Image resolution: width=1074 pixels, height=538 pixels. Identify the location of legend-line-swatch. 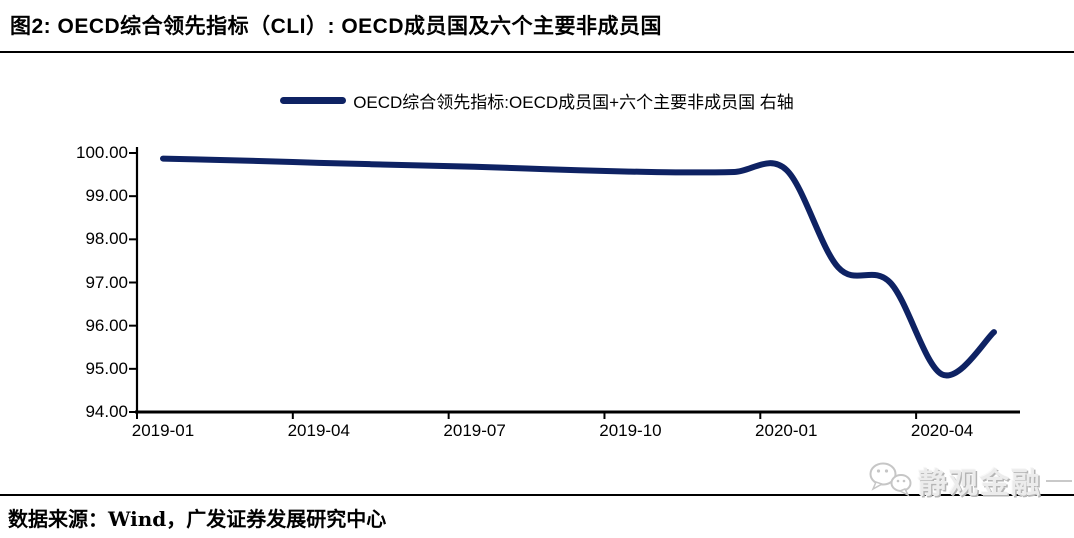
(313, 100).